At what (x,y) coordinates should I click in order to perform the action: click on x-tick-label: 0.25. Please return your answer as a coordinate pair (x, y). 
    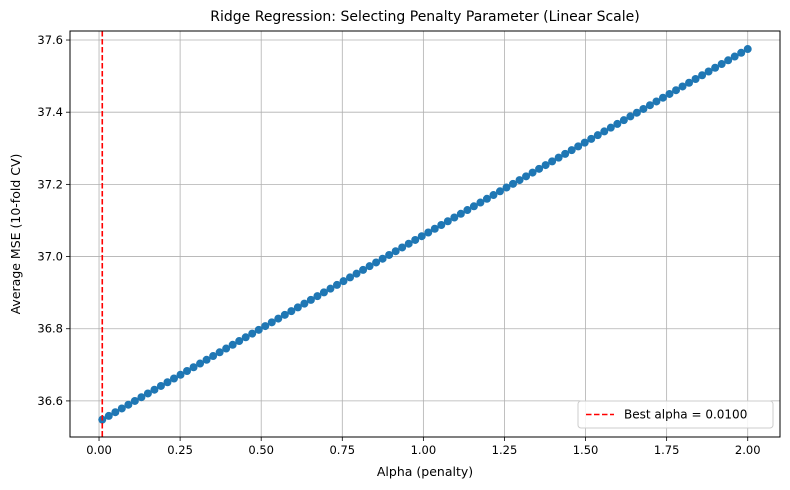
    Looking at the image, I should click on (180, 450).